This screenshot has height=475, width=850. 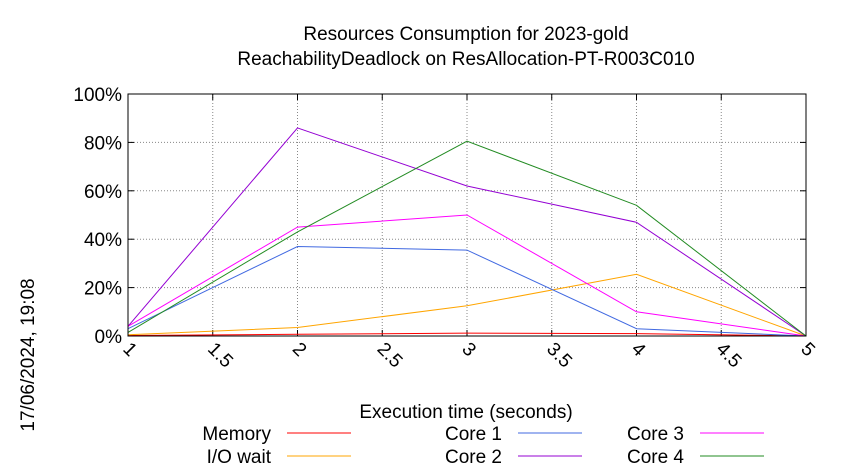 I want to click on y-tick-label: 40%, so click(x=103, y=240).